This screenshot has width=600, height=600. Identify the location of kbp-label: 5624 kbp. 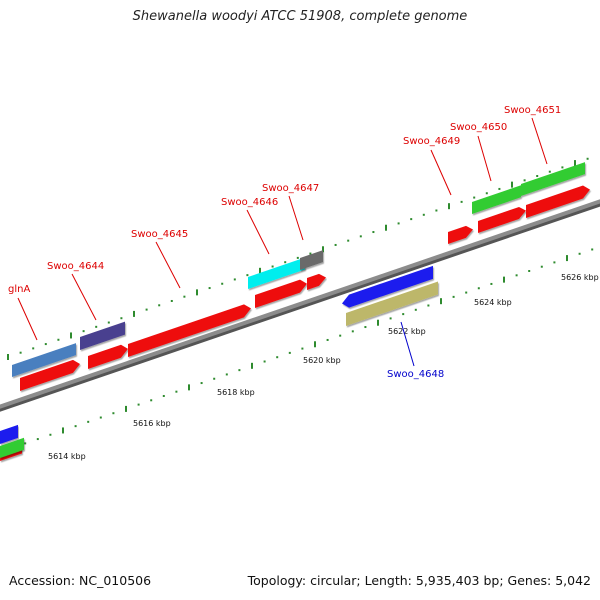
(493, 302).